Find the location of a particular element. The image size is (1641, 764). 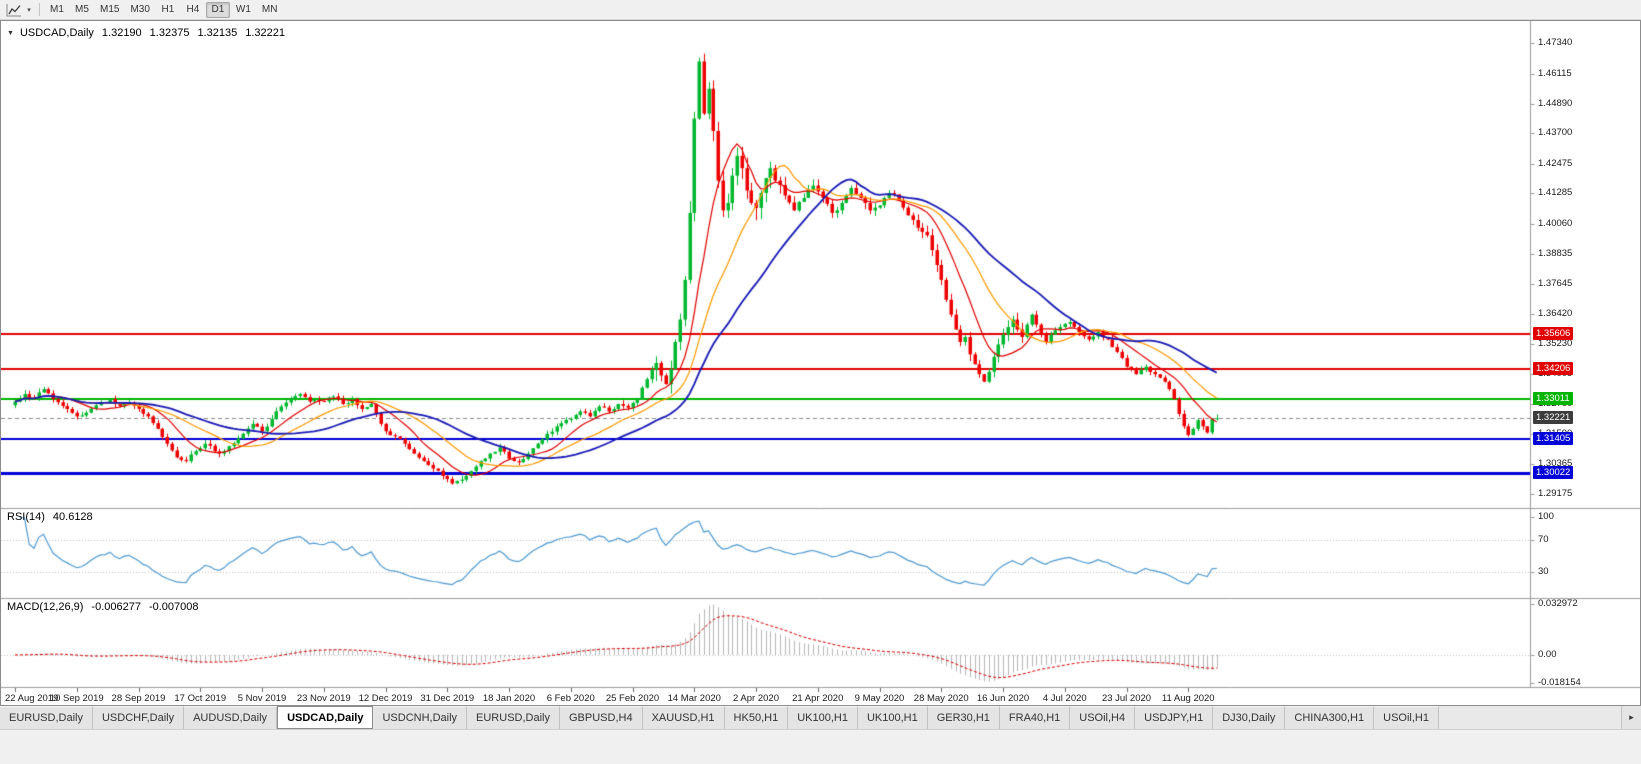

date-axis-label: 4 Jul 2020 is located at coordinates (1064, 698).